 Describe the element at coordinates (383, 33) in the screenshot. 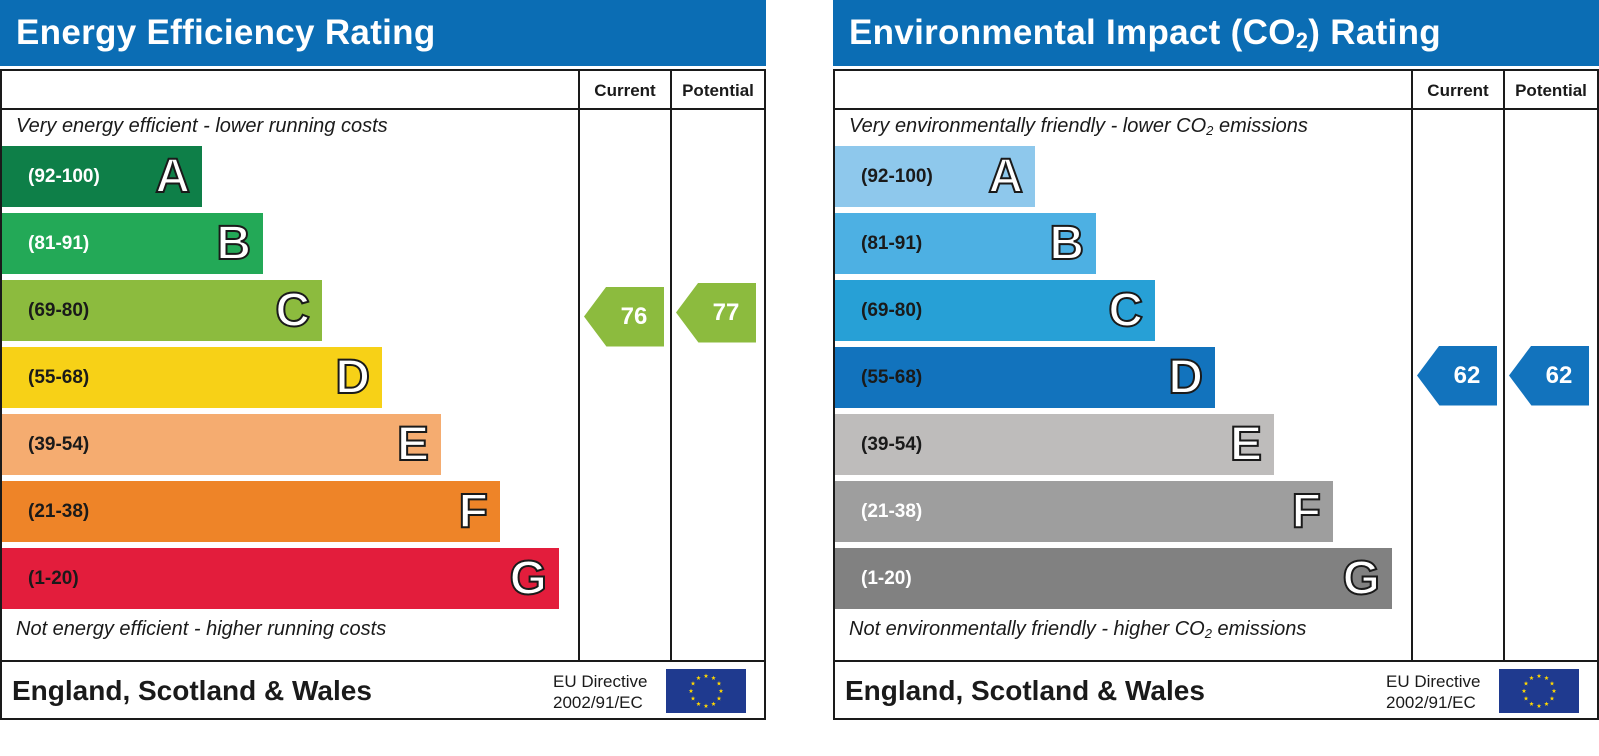

I see `energy-efficiency-title: Energy Efficiency Rating` at that location.